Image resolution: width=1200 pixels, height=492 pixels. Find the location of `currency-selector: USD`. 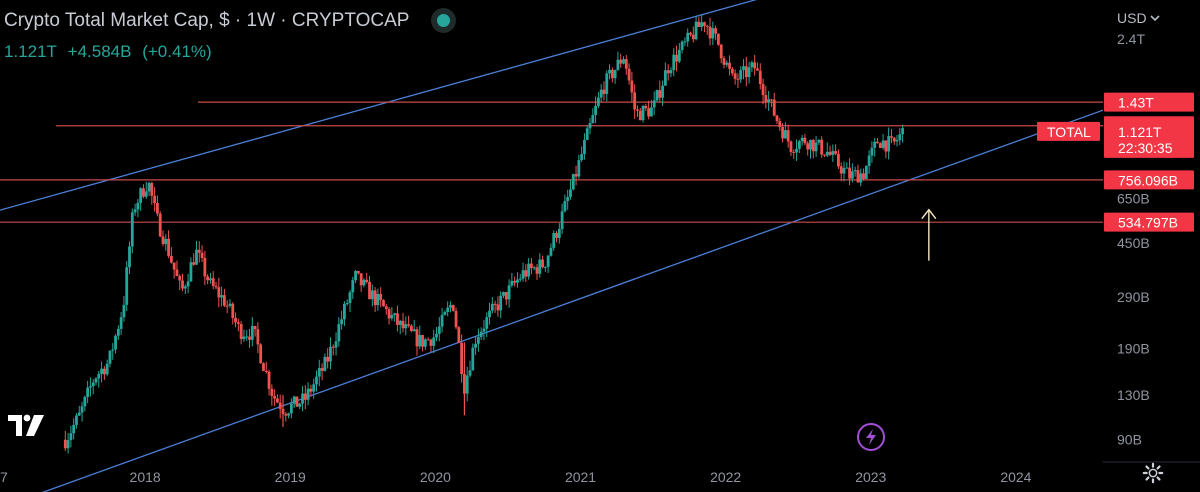

currency-selector: USD is located at coordinates (1139, 18).